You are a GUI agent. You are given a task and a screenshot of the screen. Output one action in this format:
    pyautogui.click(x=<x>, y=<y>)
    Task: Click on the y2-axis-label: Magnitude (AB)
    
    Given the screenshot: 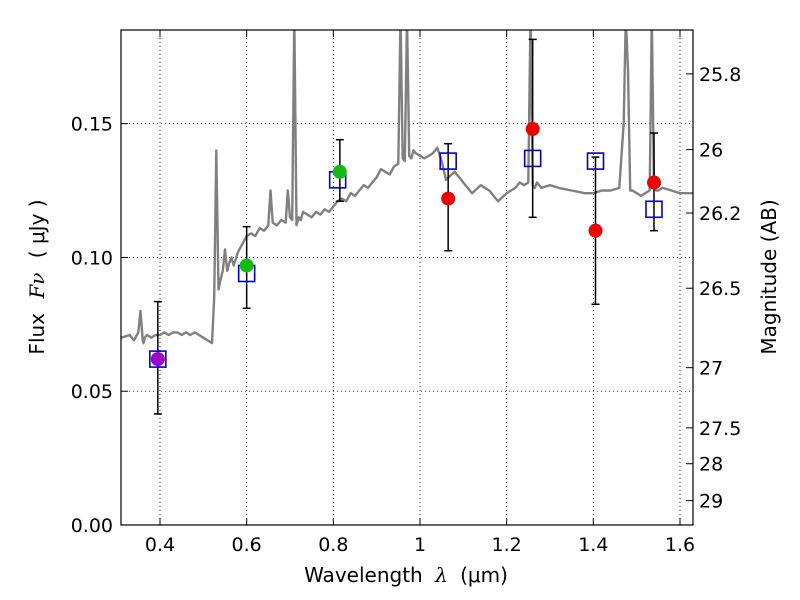 What is the action you would take?
    pyautogui.click(x=769, y=276)
    